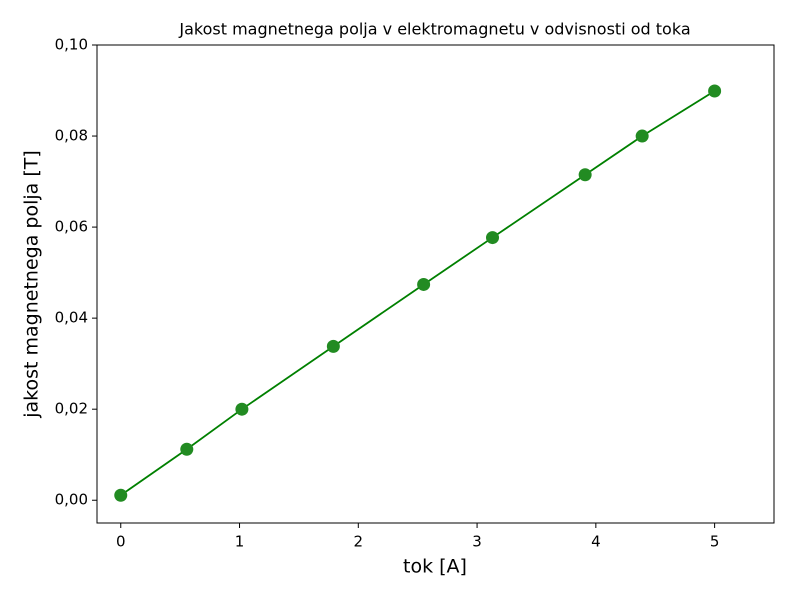  What do you see at coordinates (435, 567) in the screenshot?
I see `x-axis-label: tok [A]` at bounding box center [435, 567].